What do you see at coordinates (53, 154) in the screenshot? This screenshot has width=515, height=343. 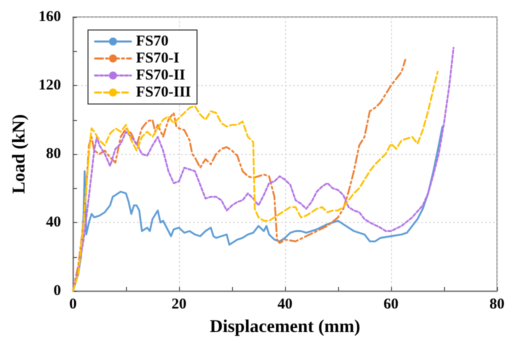 I see `y-tick-label: 80` at bounding box center [53, 154].